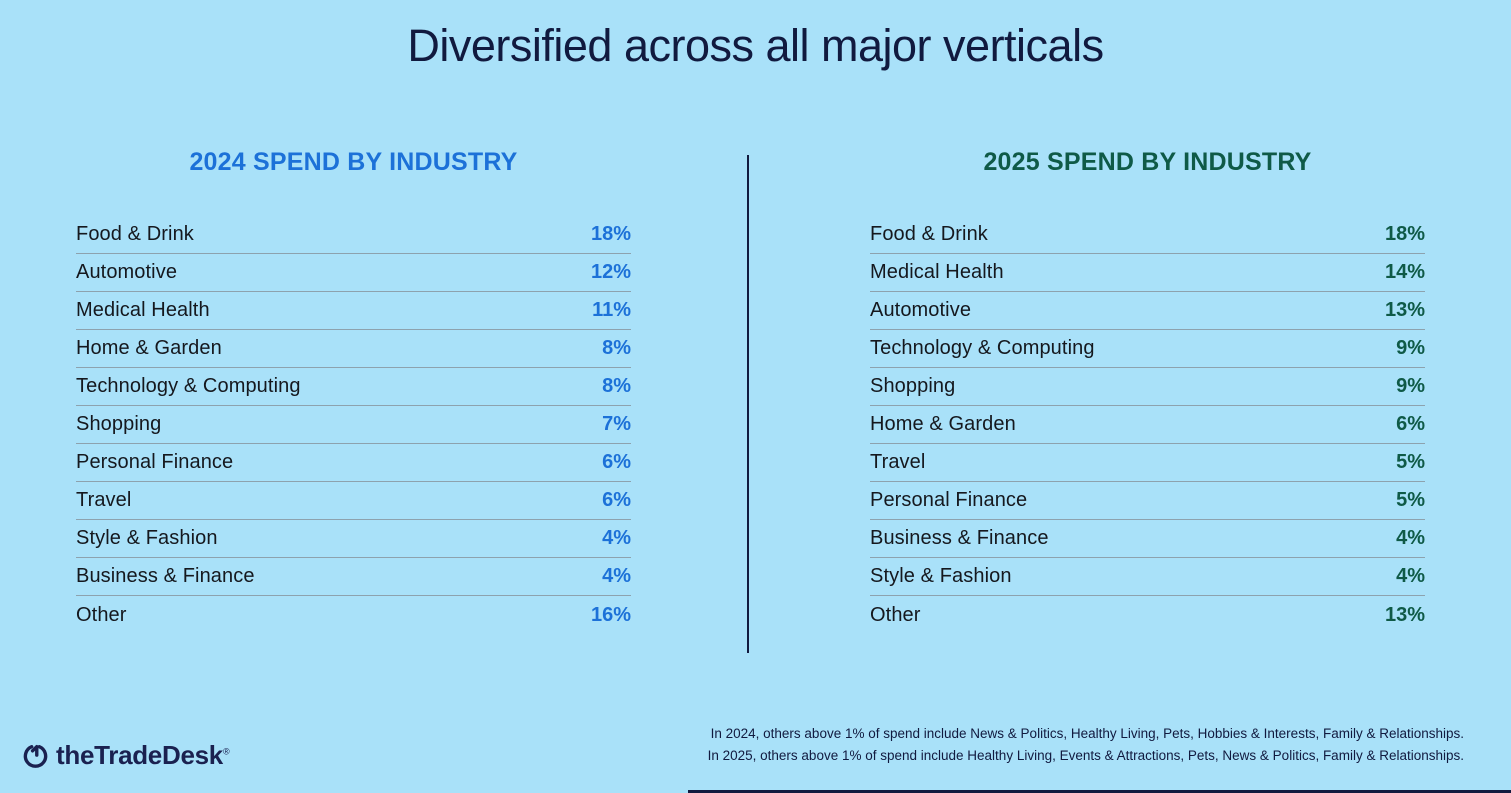 The image size is (1511, 793). Describe the element at coordinates (353, 162) in the screenshot. I see `spend-table-2024-header: 2024 SPEND BY INDUSTRY` at that location.